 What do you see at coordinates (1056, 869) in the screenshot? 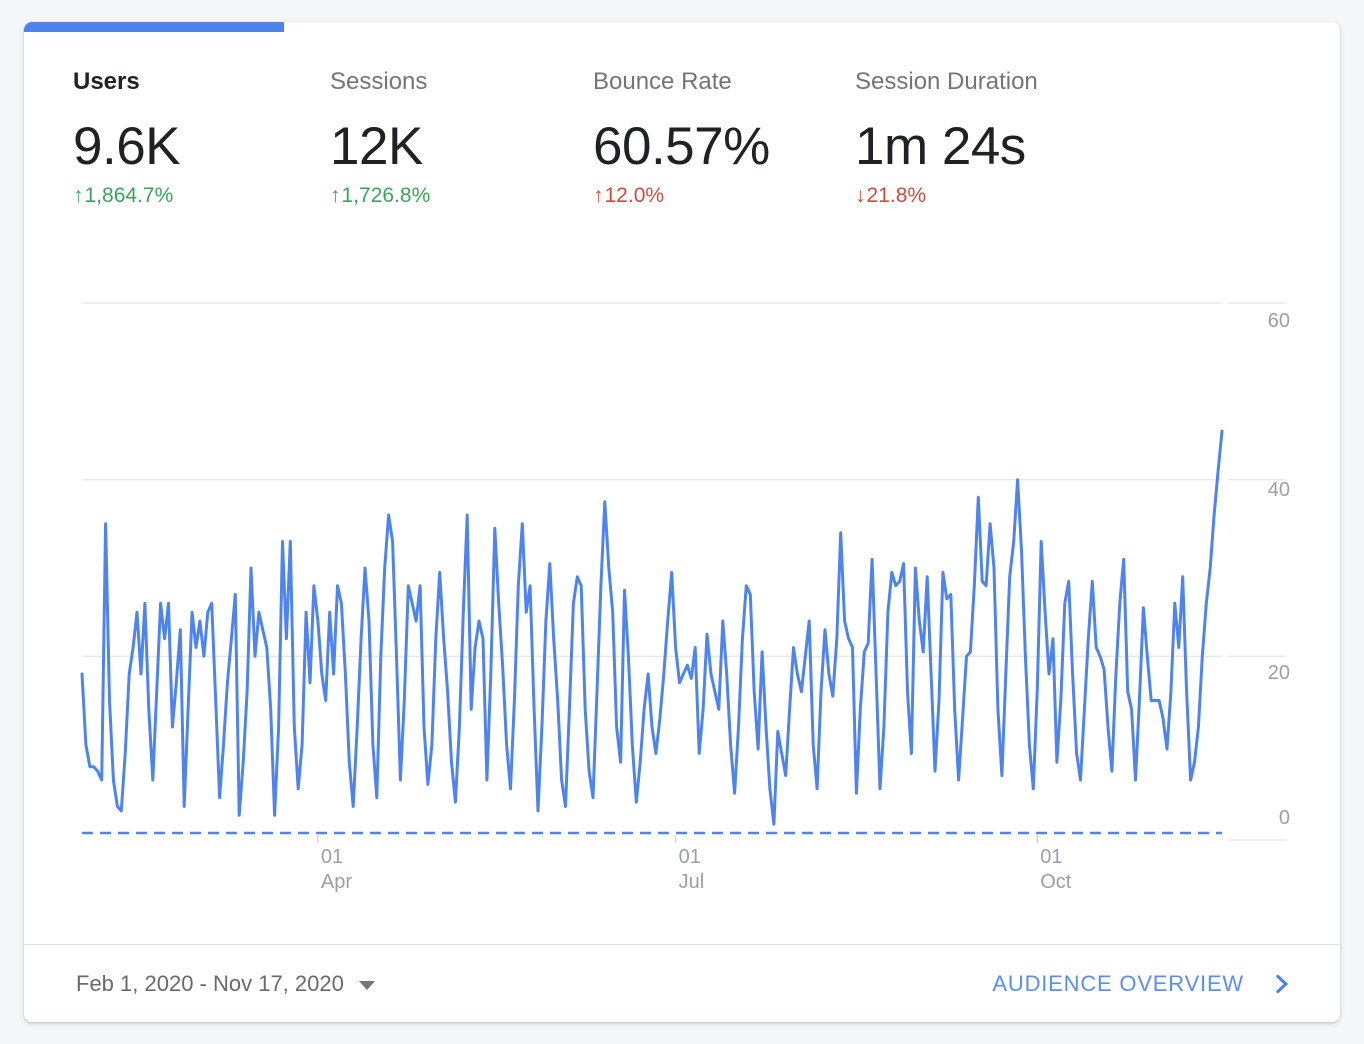
I see `x-axis-tick-label: 01 Oct` at bounding box center [1056, 869].